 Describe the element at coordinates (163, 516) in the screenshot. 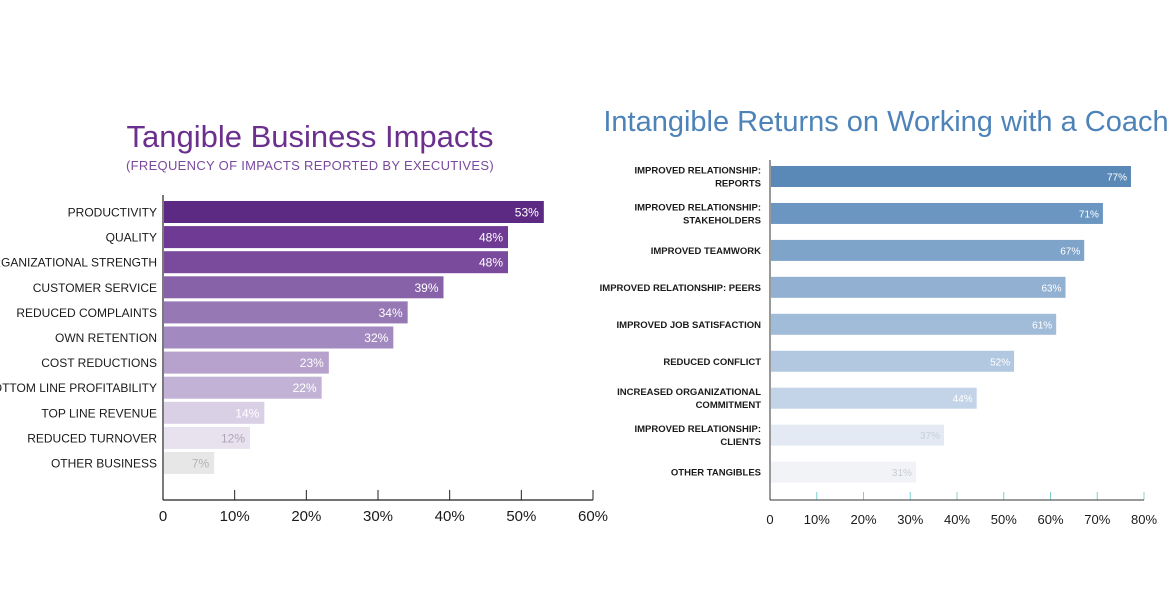

I see `chart1-x-tick-label: 0` at that location.